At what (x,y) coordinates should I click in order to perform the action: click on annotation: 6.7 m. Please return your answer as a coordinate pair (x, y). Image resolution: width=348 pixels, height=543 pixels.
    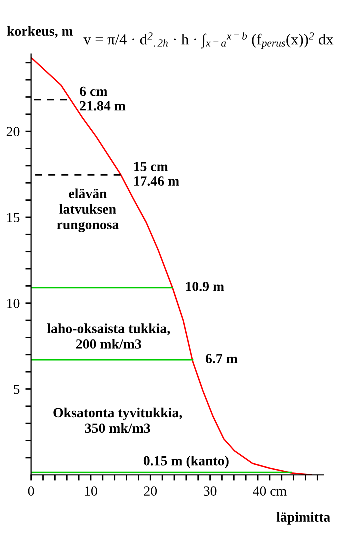
    Looking at the image, I should click on (222, 359).